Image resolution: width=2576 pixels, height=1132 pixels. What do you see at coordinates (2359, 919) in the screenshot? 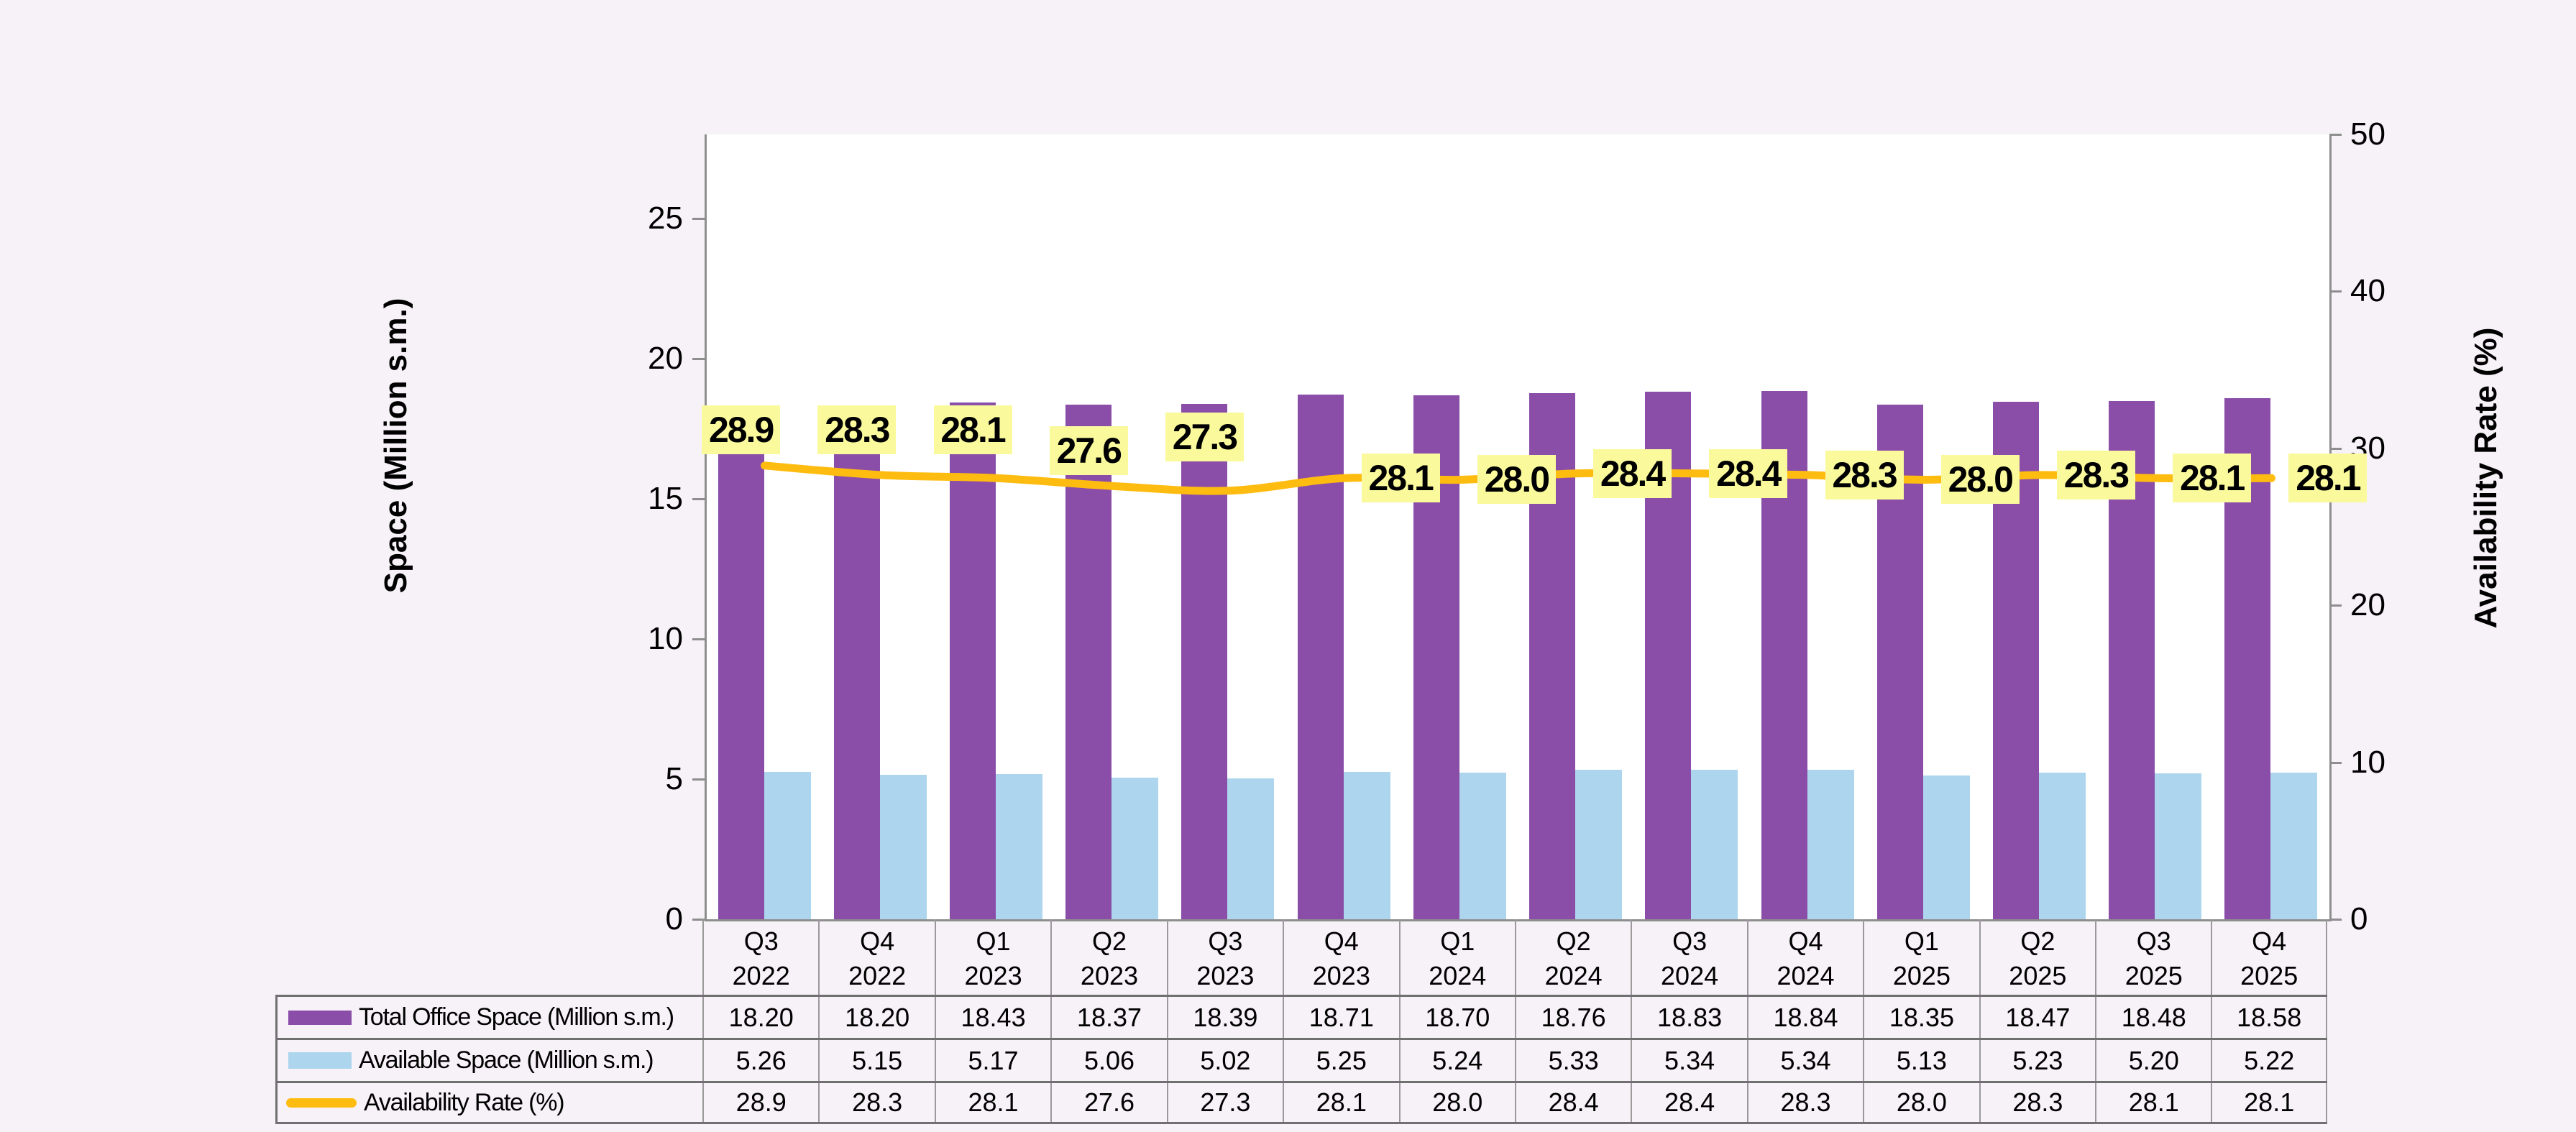
I see `right-axis-tick-label: 0` at bounding box center [2359, 919].